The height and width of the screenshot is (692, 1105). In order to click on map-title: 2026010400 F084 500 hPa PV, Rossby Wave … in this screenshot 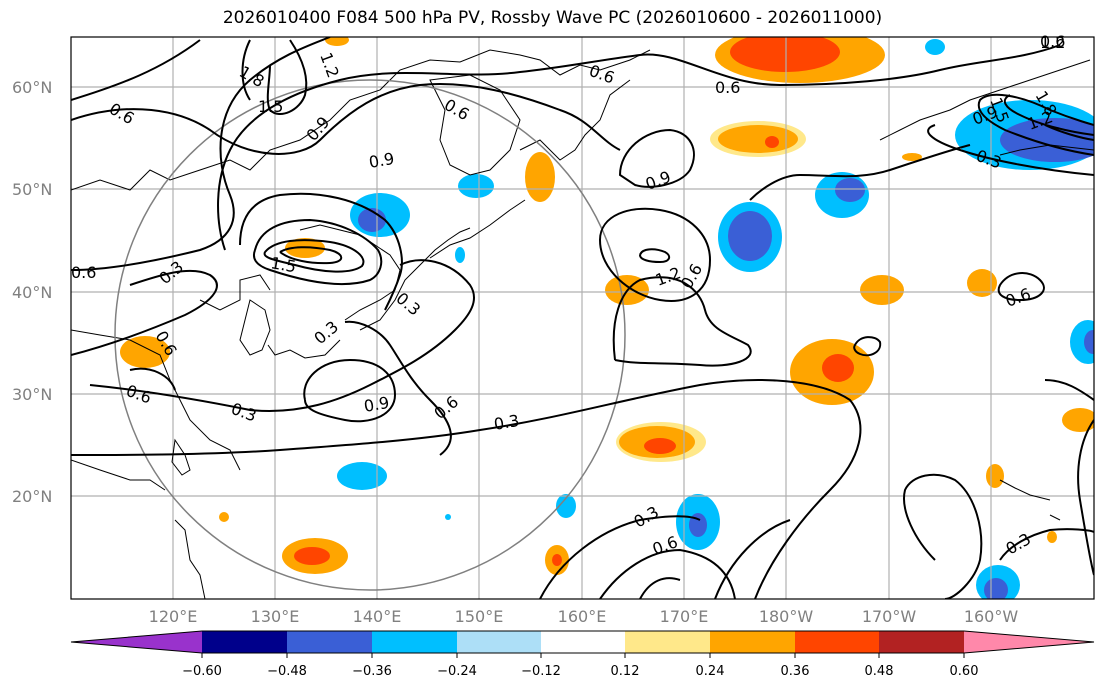, I will do `click(552, 18)`.